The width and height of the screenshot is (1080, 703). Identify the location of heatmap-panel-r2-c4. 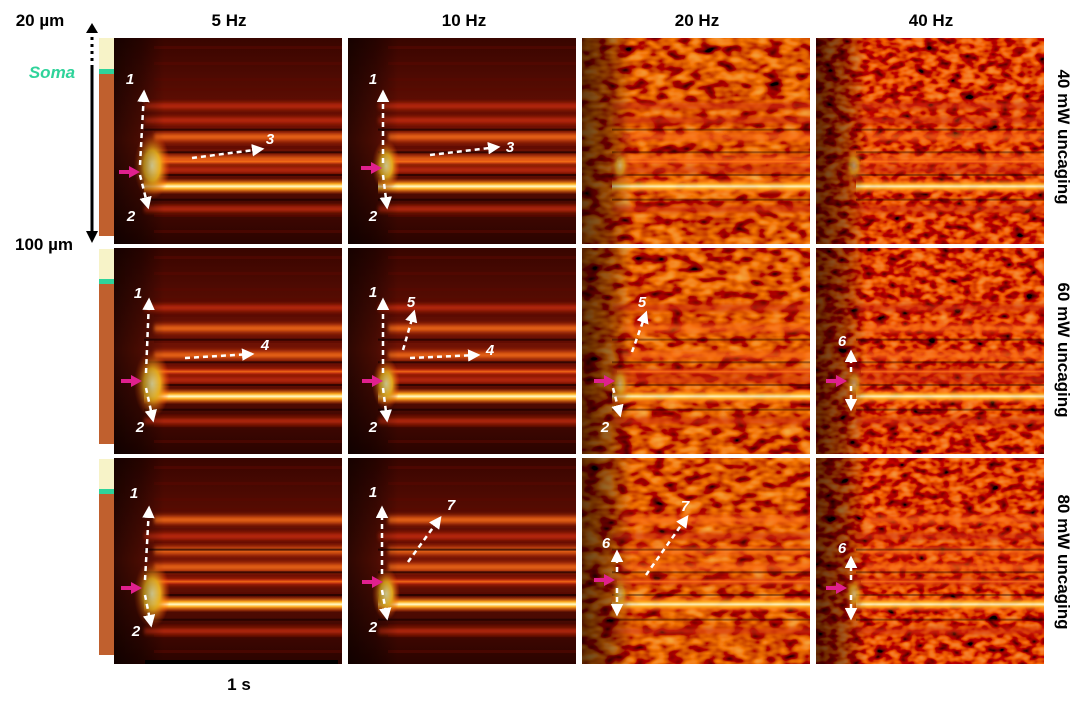
(930, 351).